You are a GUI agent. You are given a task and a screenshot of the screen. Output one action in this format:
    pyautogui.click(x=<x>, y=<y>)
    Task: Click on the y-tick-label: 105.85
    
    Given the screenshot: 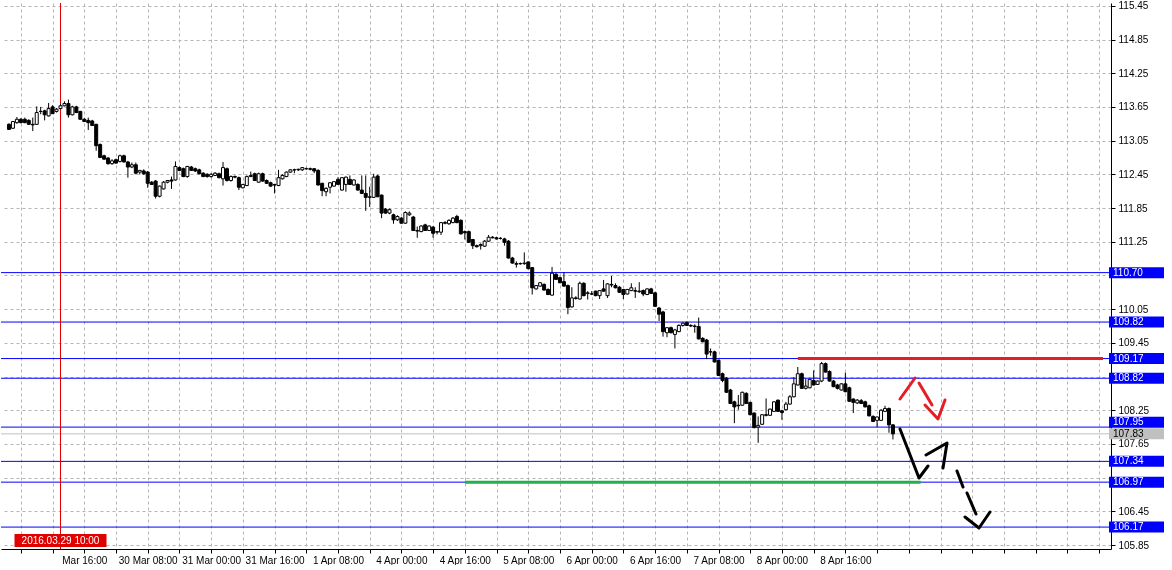 What is the action you would take?
    pyautogui.click(x=1134, y=545)
    